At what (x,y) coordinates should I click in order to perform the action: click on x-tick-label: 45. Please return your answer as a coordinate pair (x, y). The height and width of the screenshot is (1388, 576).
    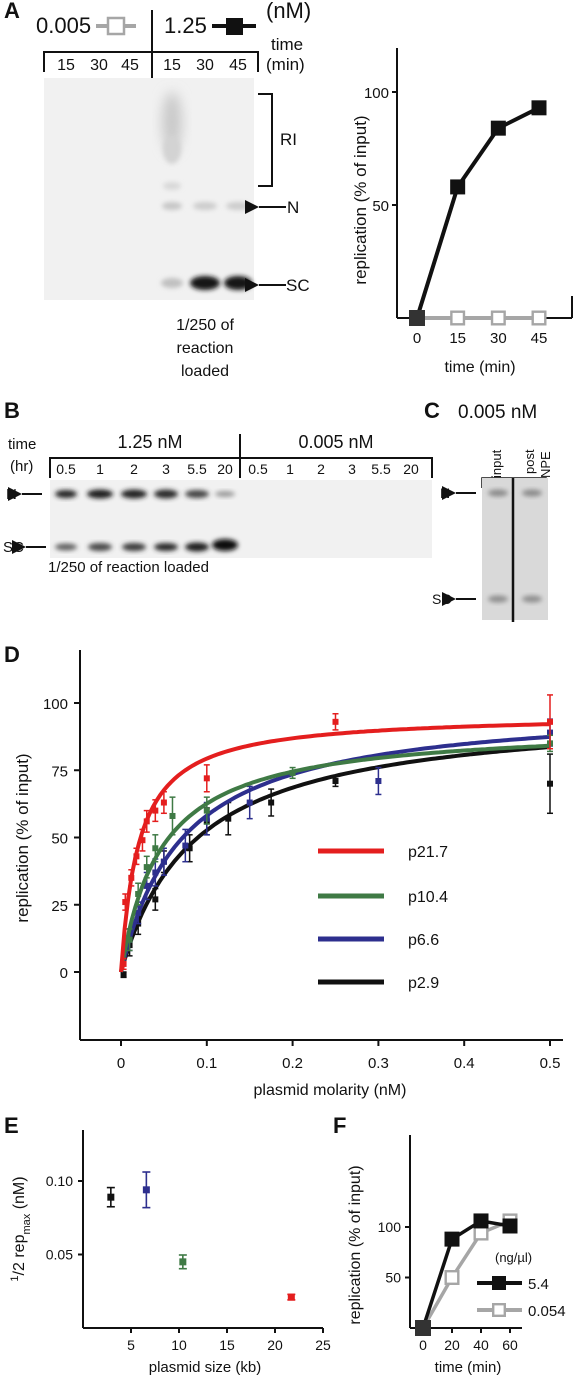
    Looking at the image, I should click on (539, 338).